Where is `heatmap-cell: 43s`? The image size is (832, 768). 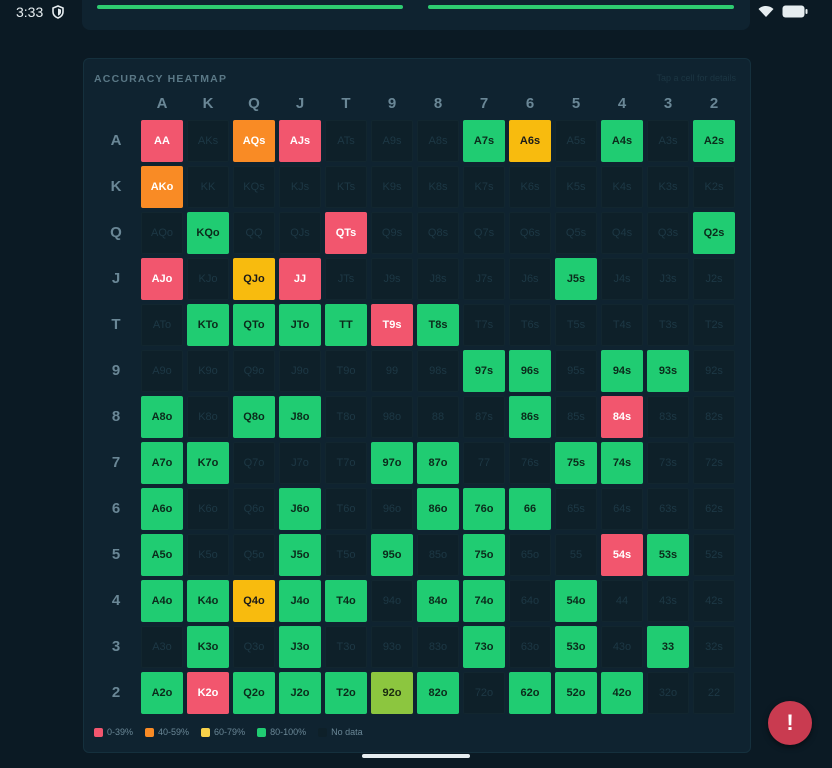 heatmap-cell: 43s is located at coordinates (668, 601).